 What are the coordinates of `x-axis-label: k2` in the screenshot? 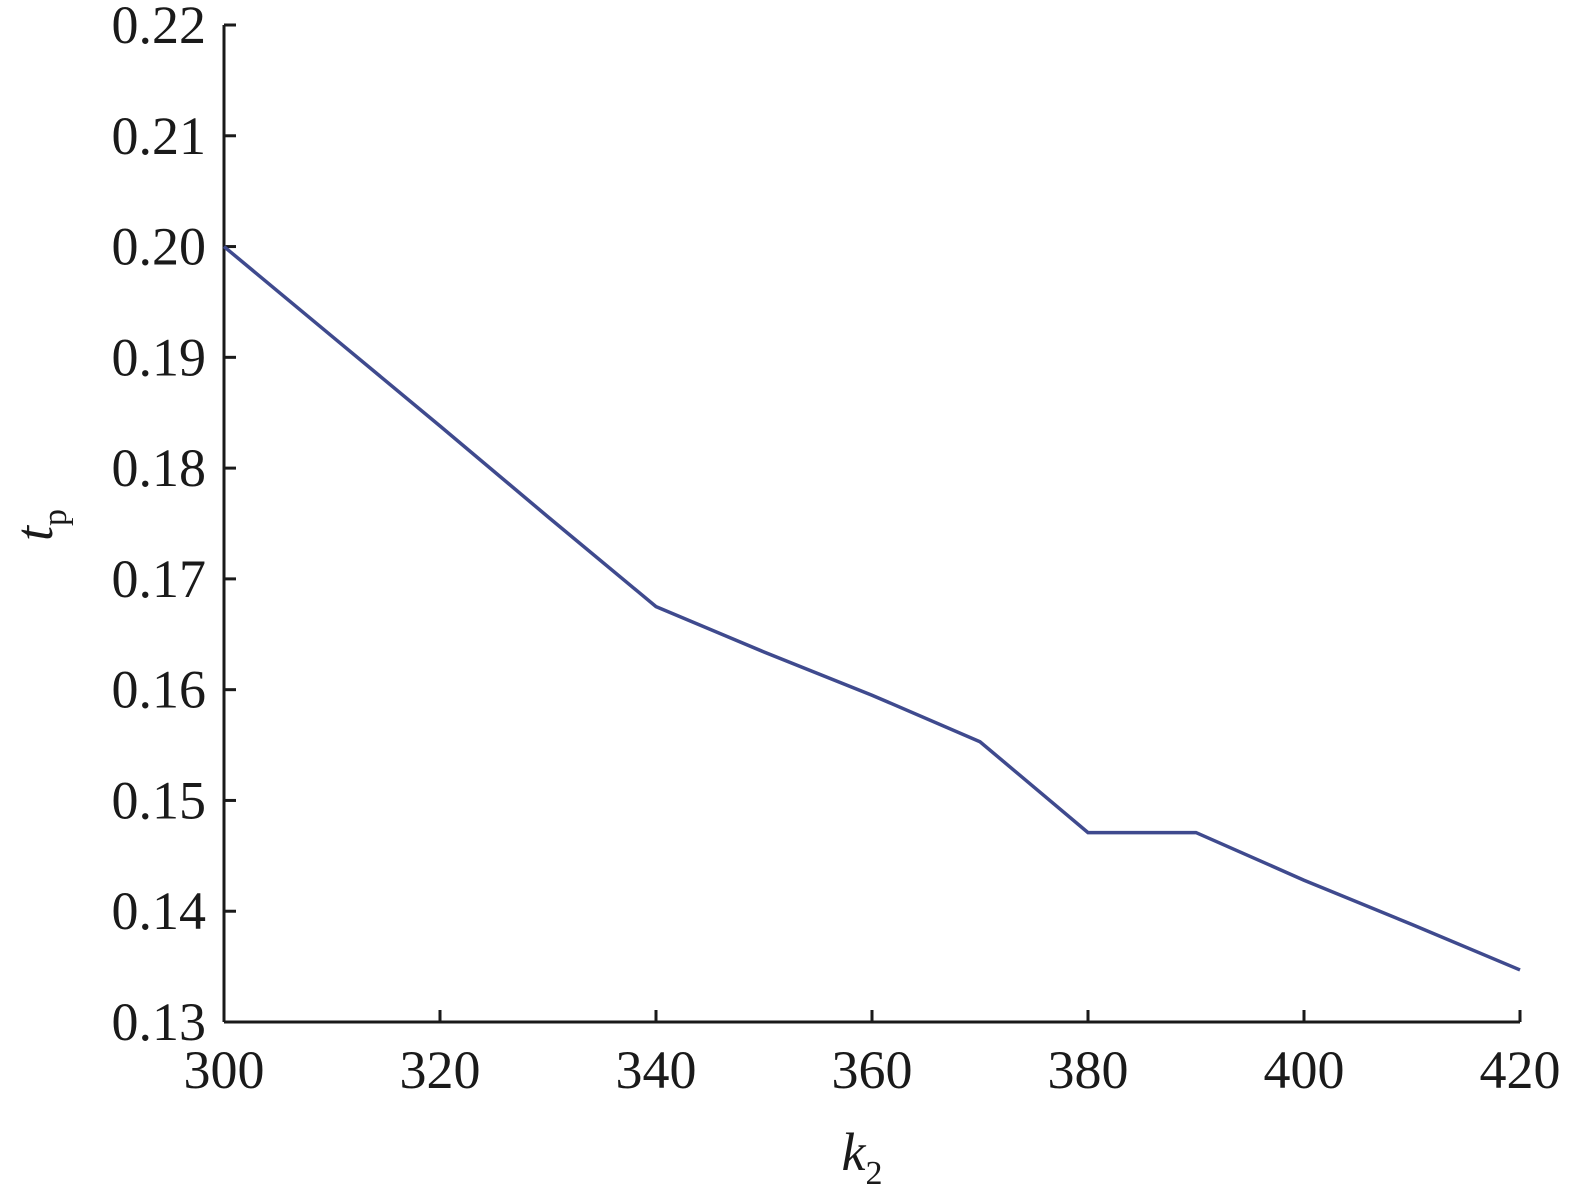 It's located at (862, 1157).